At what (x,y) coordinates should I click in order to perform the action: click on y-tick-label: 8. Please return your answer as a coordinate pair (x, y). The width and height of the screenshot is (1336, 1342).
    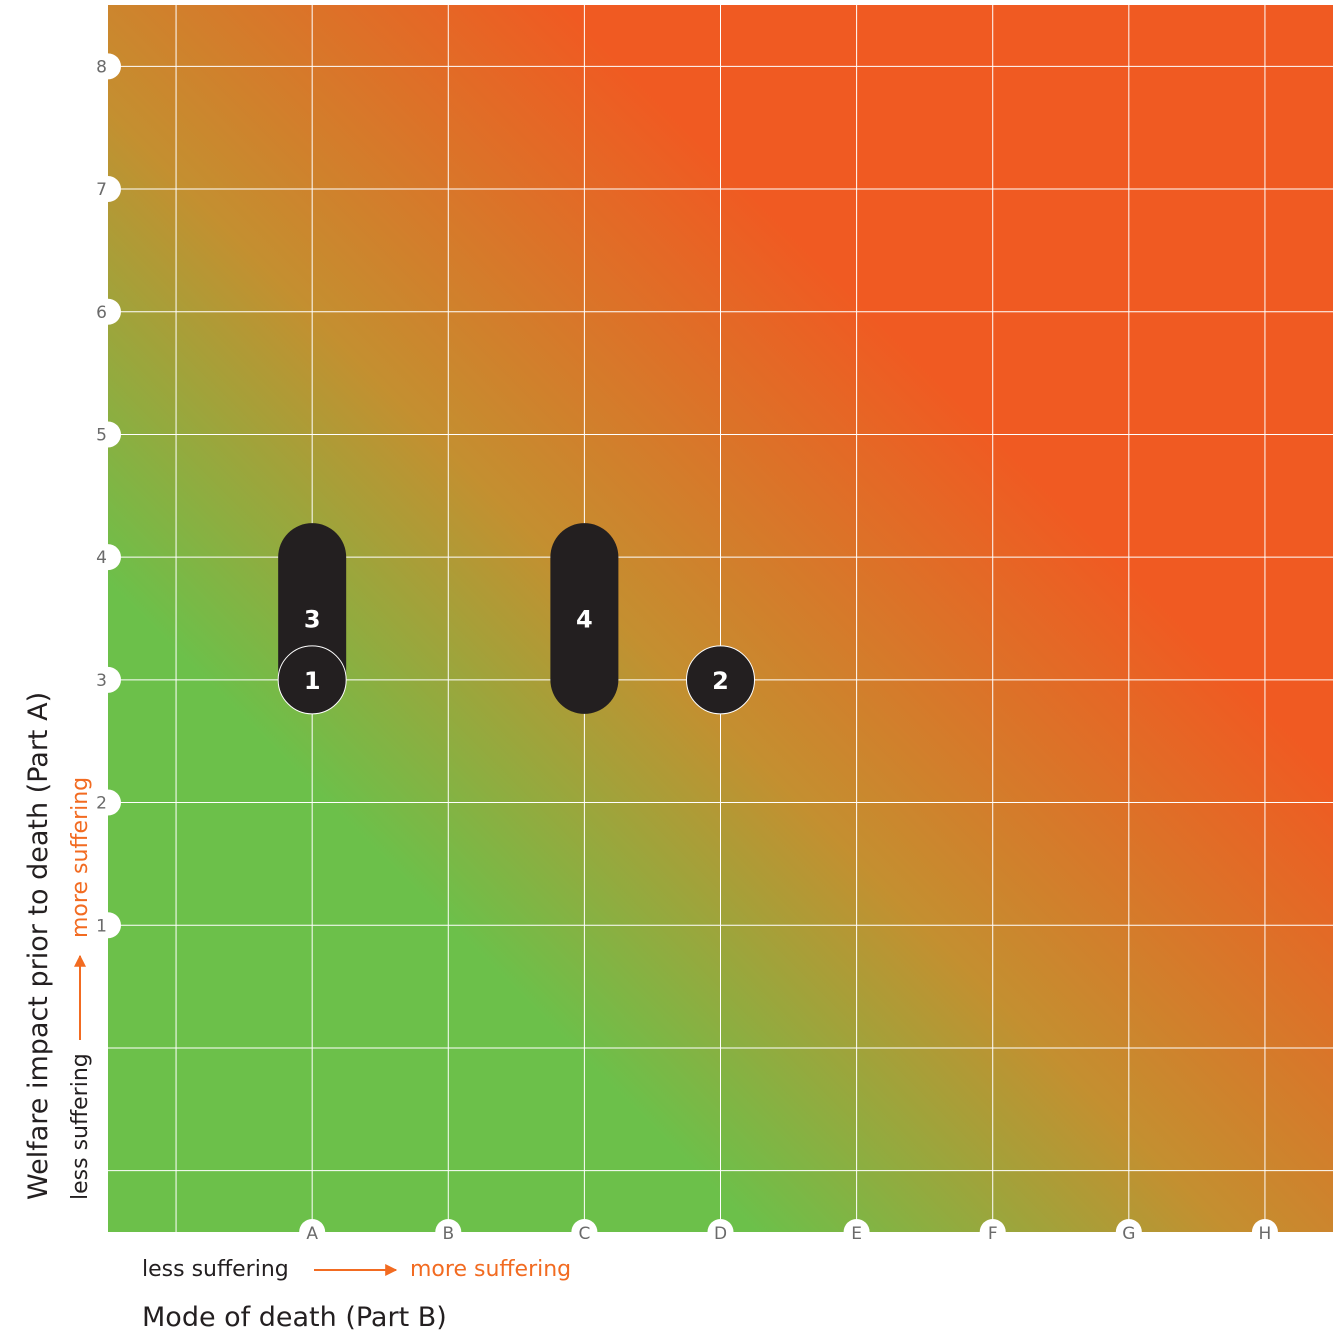
    Looking at the image, I should click on (101, 67).